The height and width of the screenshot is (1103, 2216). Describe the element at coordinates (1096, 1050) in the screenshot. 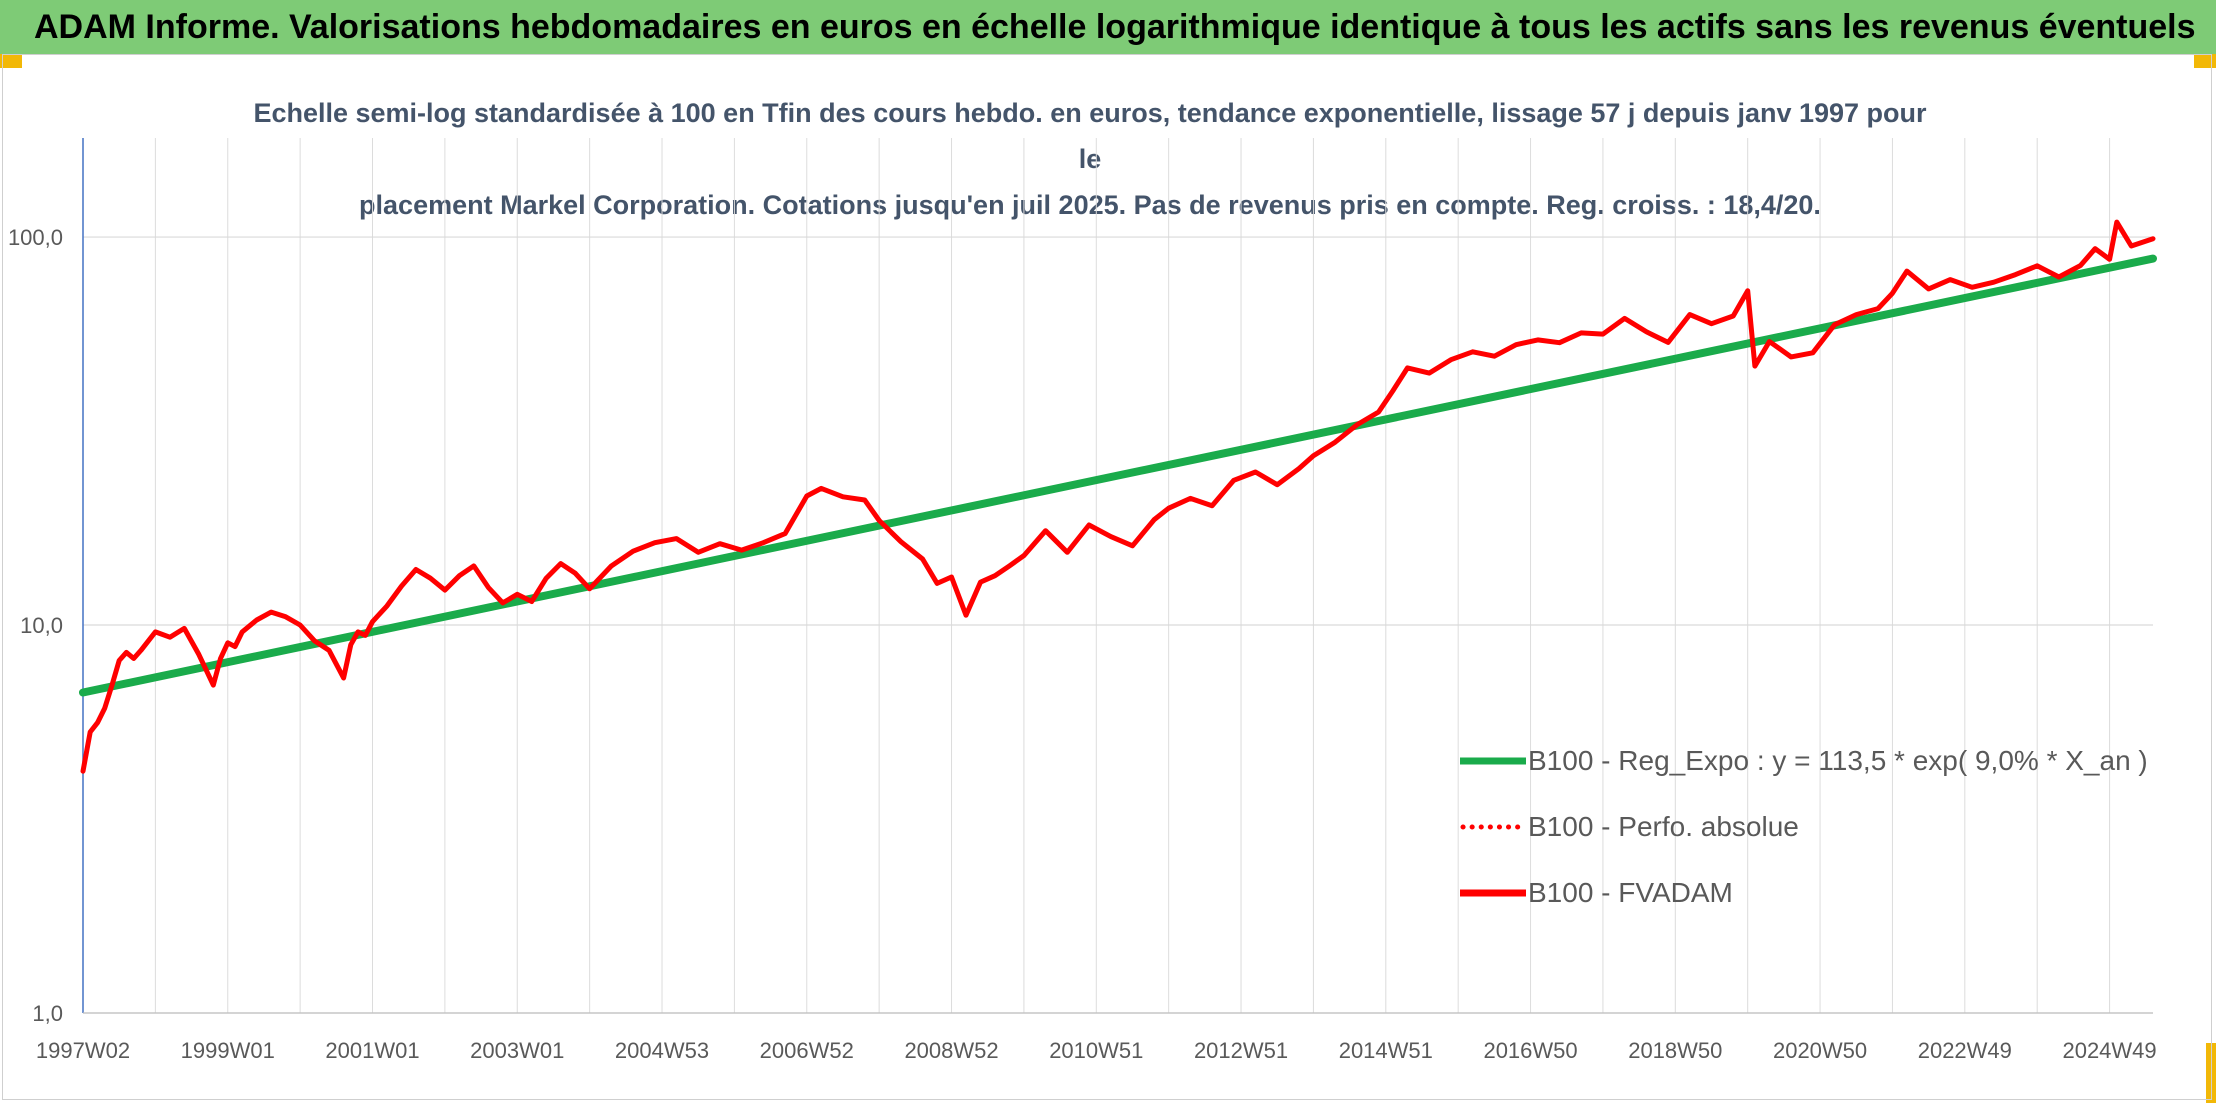

I see `x-tick-label: 2010W51` at that location.